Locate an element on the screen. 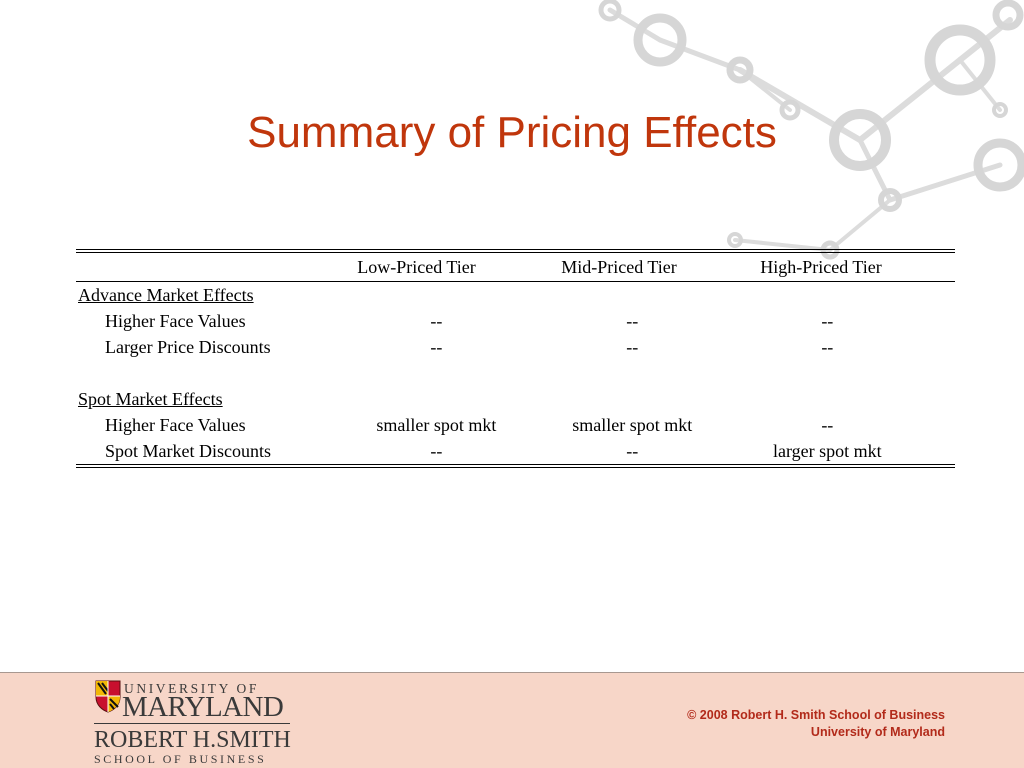 The height and width of the screenshot is (768, 1024). maryland-flag-shield-icon is located at coordinates (108, 696).